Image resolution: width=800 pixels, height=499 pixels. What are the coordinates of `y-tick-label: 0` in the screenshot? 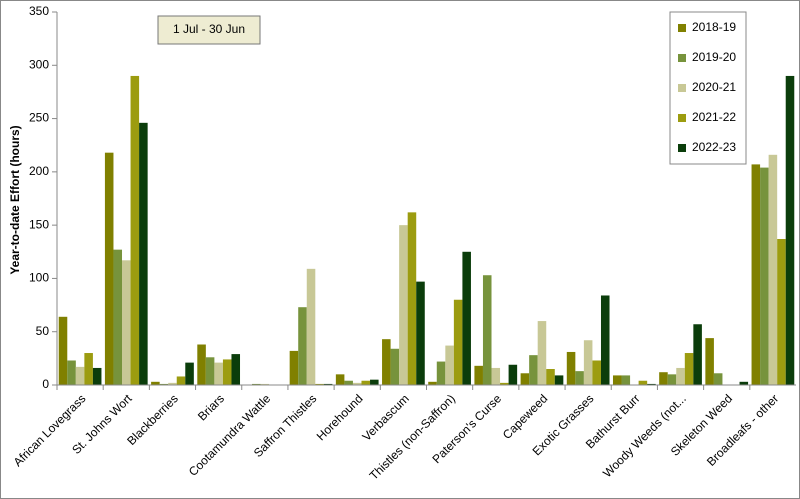 It's located at (45, 384).